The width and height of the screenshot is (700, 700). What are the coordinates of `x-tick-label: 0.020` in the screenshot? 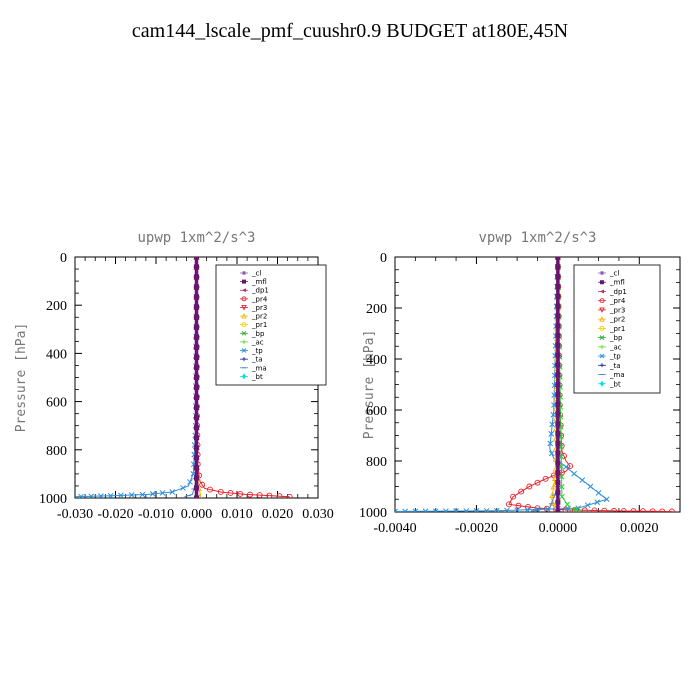 It's located at (278, 514).